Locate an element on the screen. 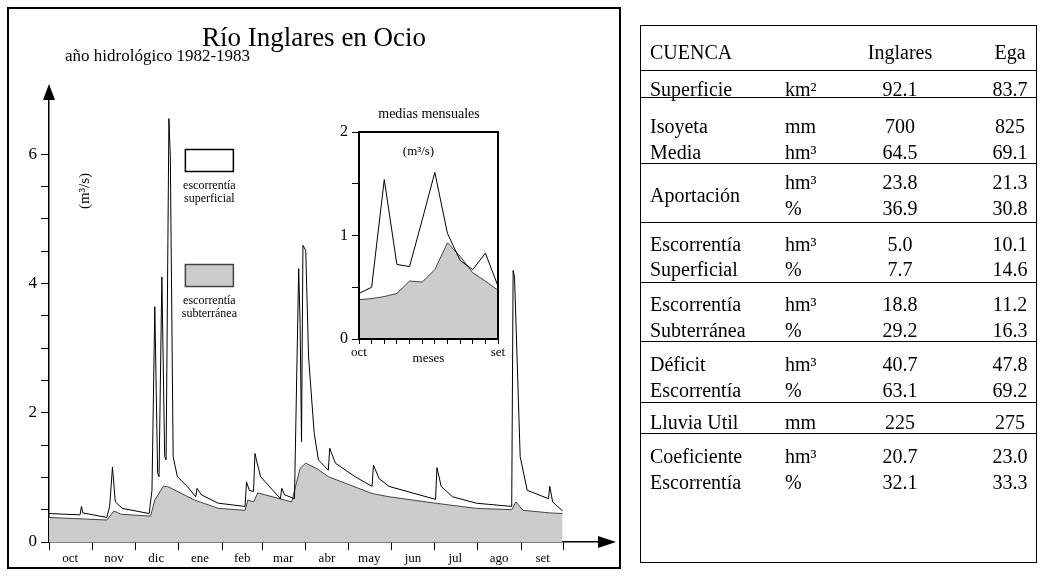 The height and width of the screenshot is (577, 1047). text: 825 is located at coordinates (1010, 126).